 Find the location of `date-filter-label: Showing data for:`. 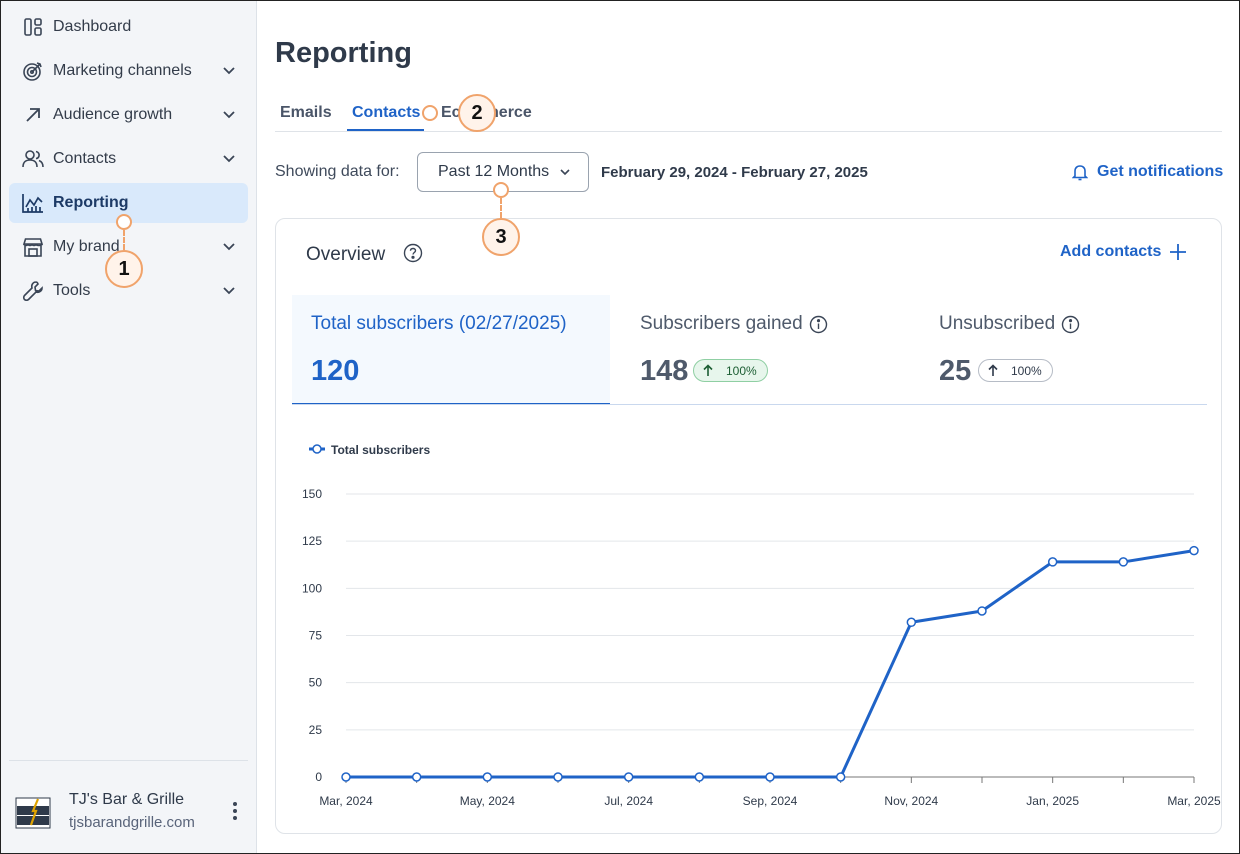

date-filter-label: Showing data for: is located at coordinates (337, 171).